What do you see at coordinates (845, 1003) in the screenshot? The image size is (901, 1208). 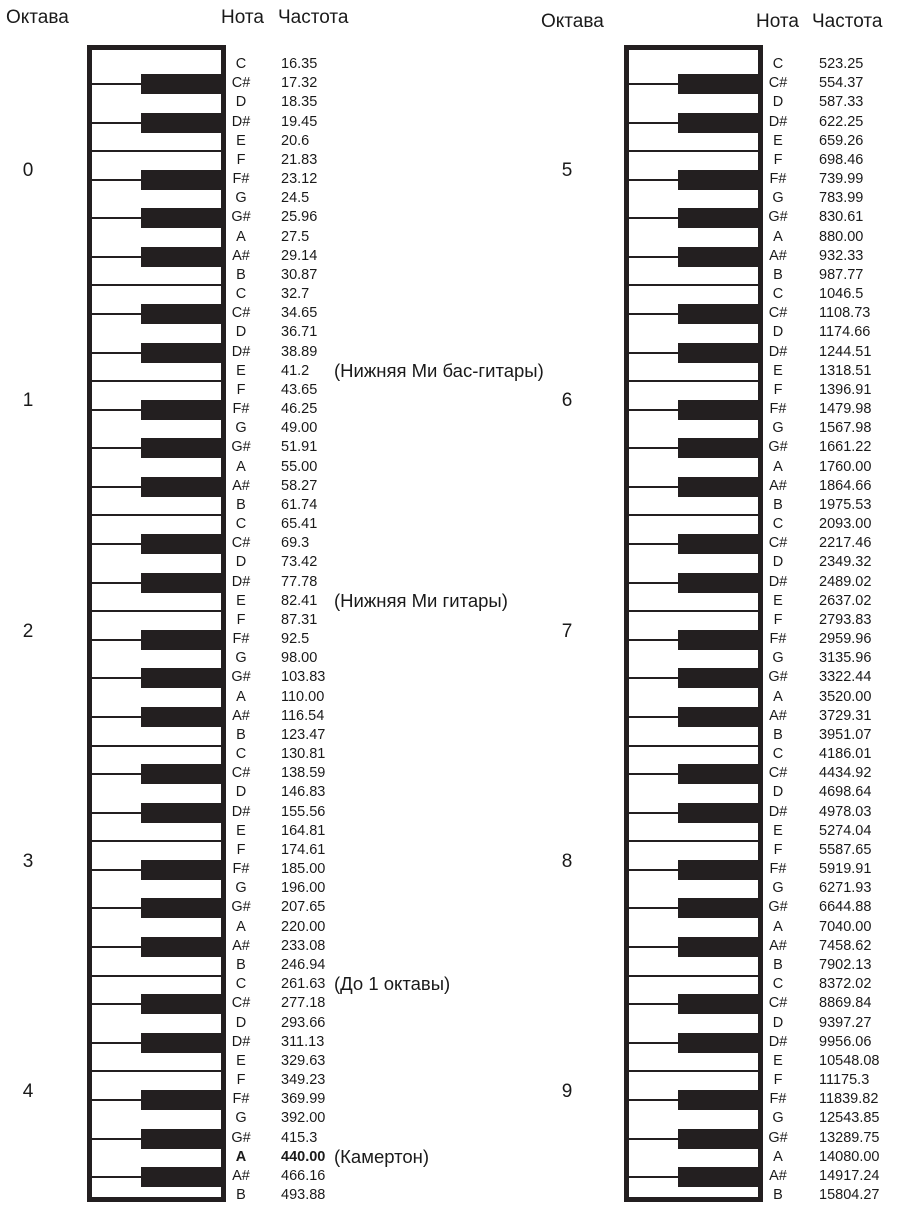 I see `note-frequency: 8869.84` at bounding box center [845, 1003].